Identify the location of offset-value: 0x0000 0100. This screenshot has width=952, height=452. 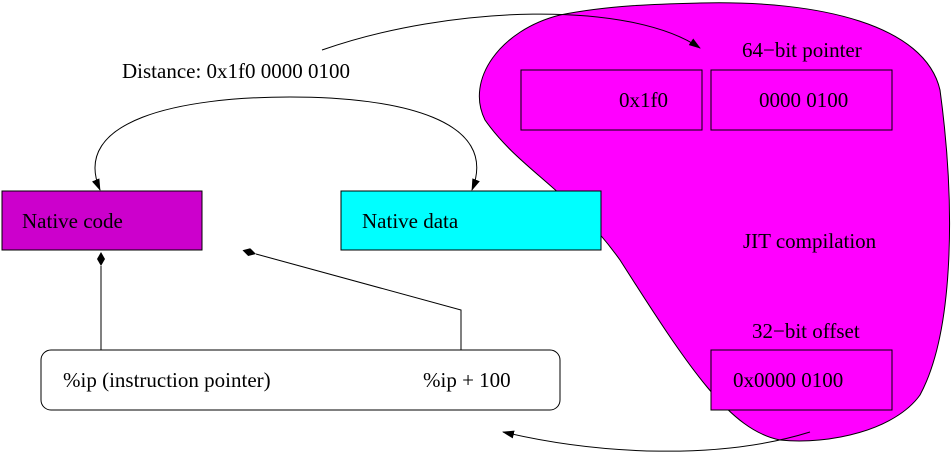
(788, 380).